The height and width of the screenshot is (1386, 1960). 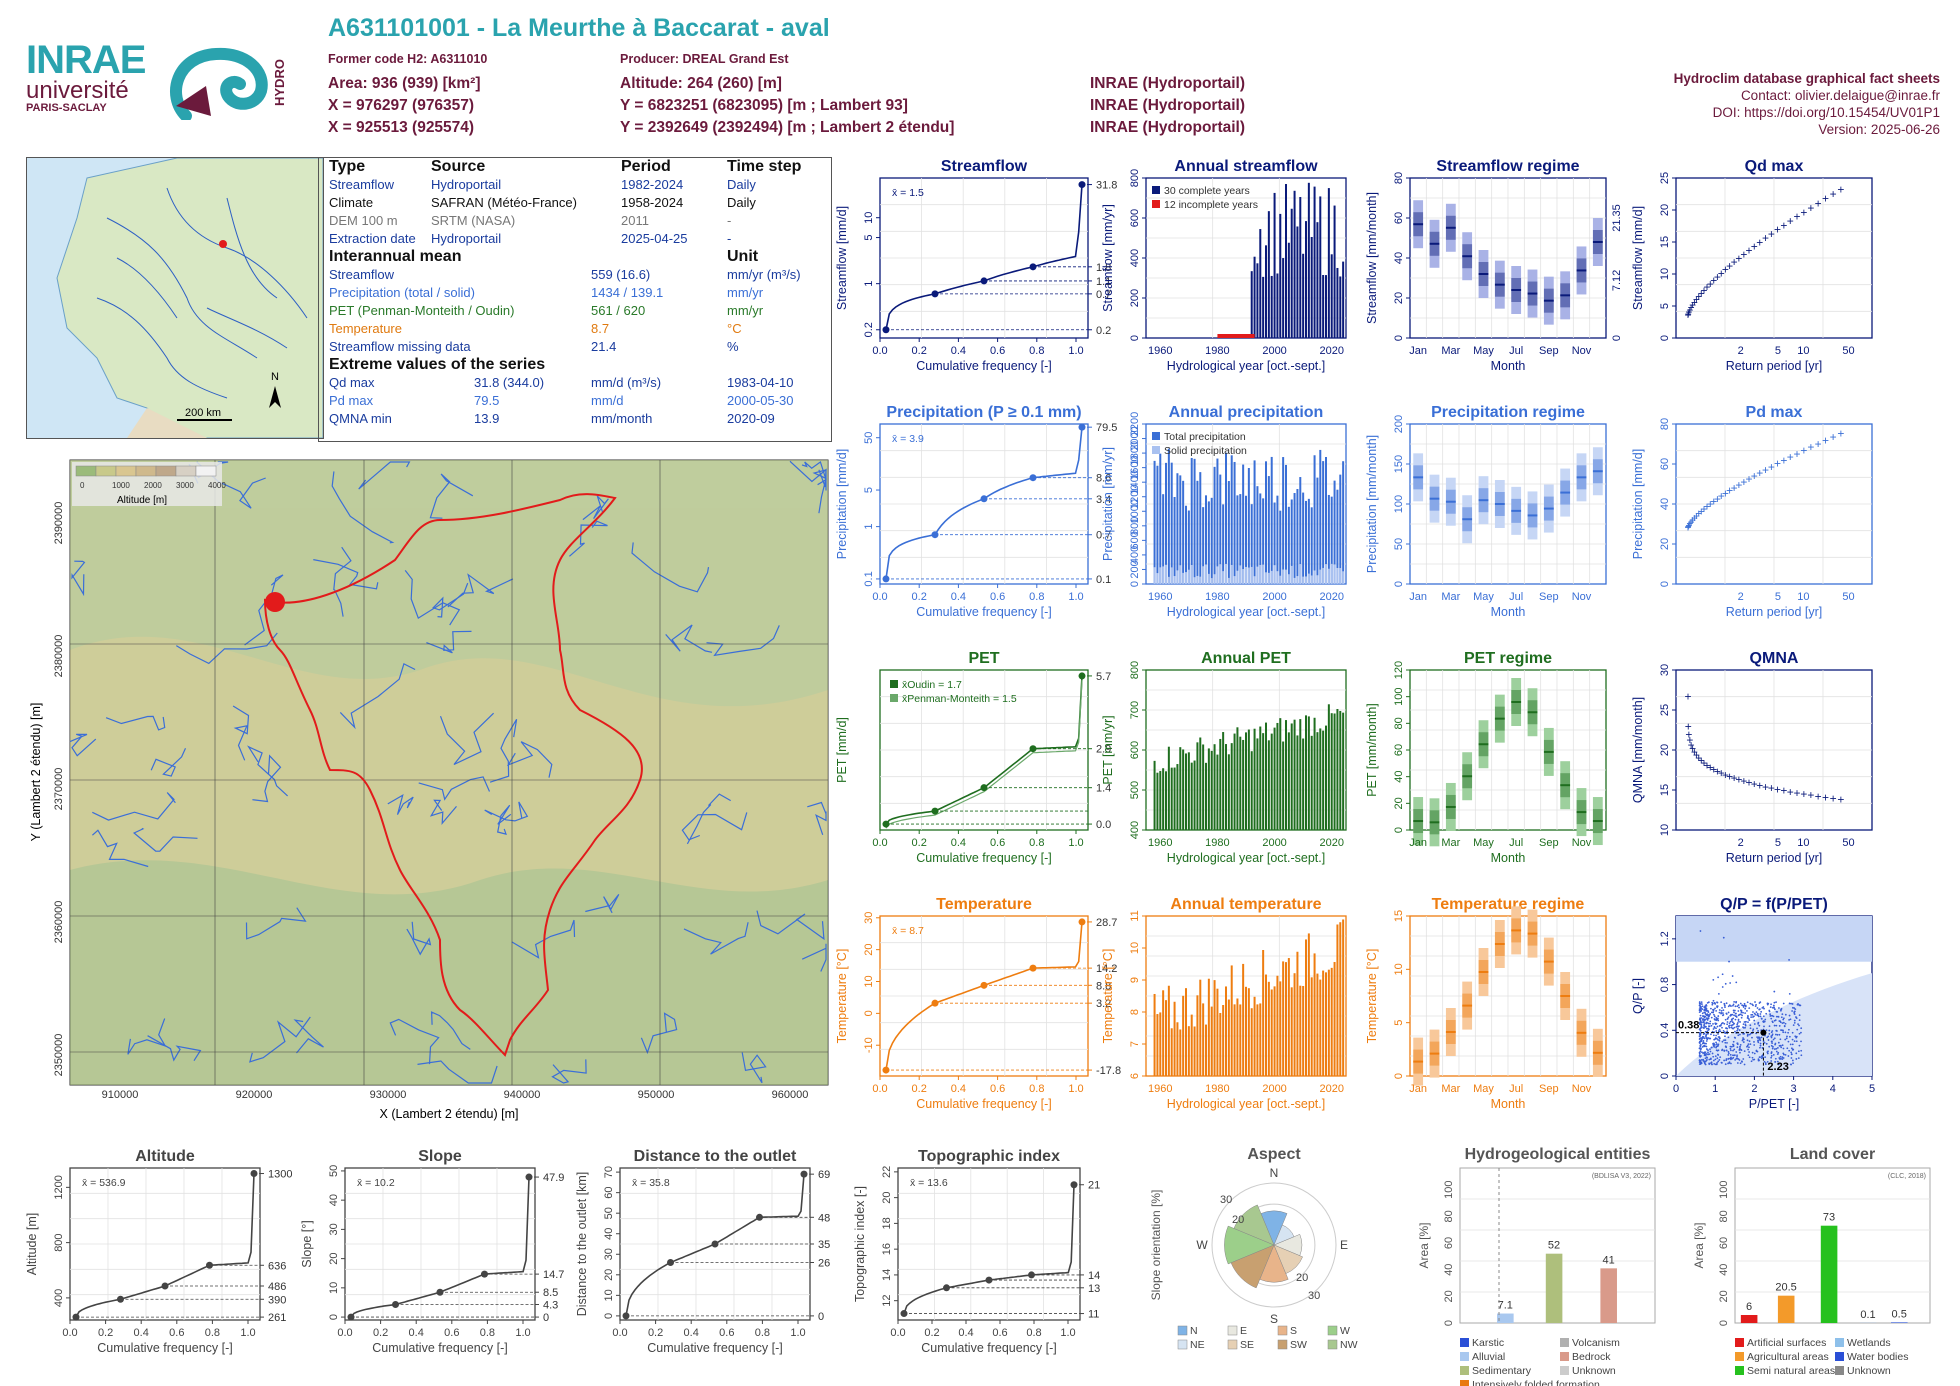 What do you see at coordinates (760, 400) in the screenshot?
I see `extreme-date: 2000-05-30` at bounding box center [760, 400].